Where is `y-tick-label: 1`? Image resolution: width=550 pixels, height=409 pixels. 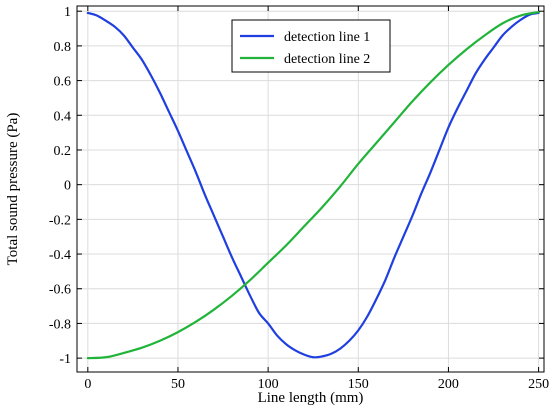 y-tick-label: 1 is located at coordinates (67, 12).